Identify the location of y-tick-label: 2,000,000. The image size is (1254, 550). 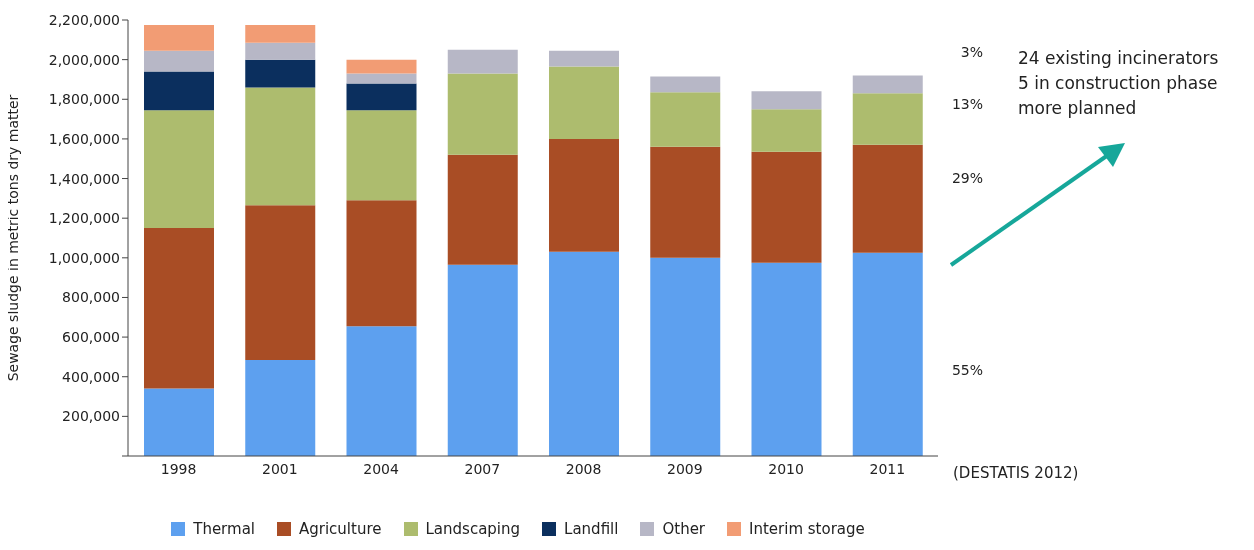
(84, 59).